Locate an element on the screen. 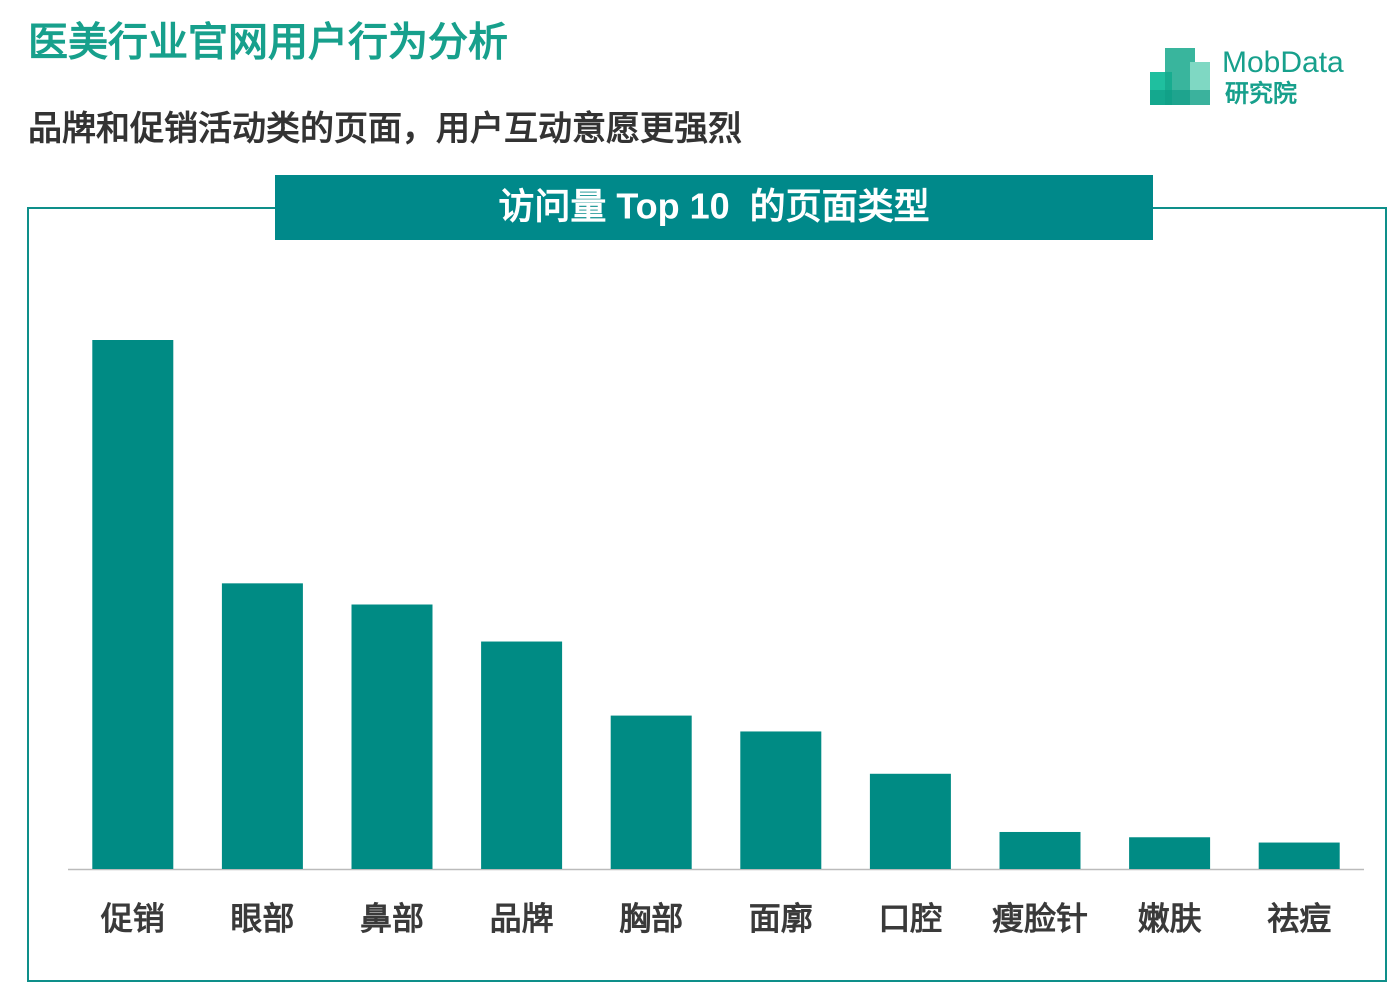 The width and height of the screenshot is (1388, 988). x-tick-label: 祛痘 is located at coordinates (1299, 918).